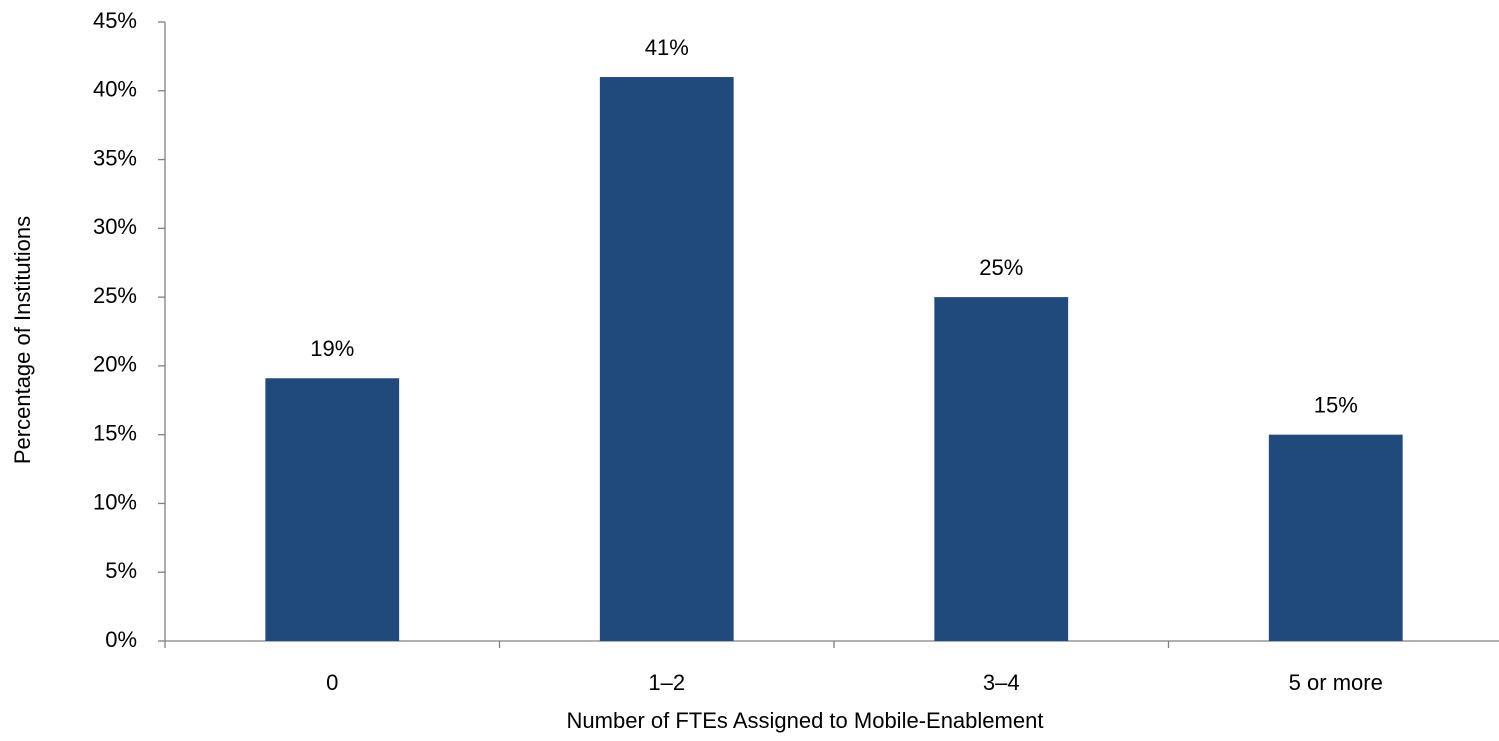 The width and height of the screenshot is (1499, 741). What do you see at coordinates (332, 348) in the screenshot?
I see `data-label: 19%` at bounding box center [332, 348].